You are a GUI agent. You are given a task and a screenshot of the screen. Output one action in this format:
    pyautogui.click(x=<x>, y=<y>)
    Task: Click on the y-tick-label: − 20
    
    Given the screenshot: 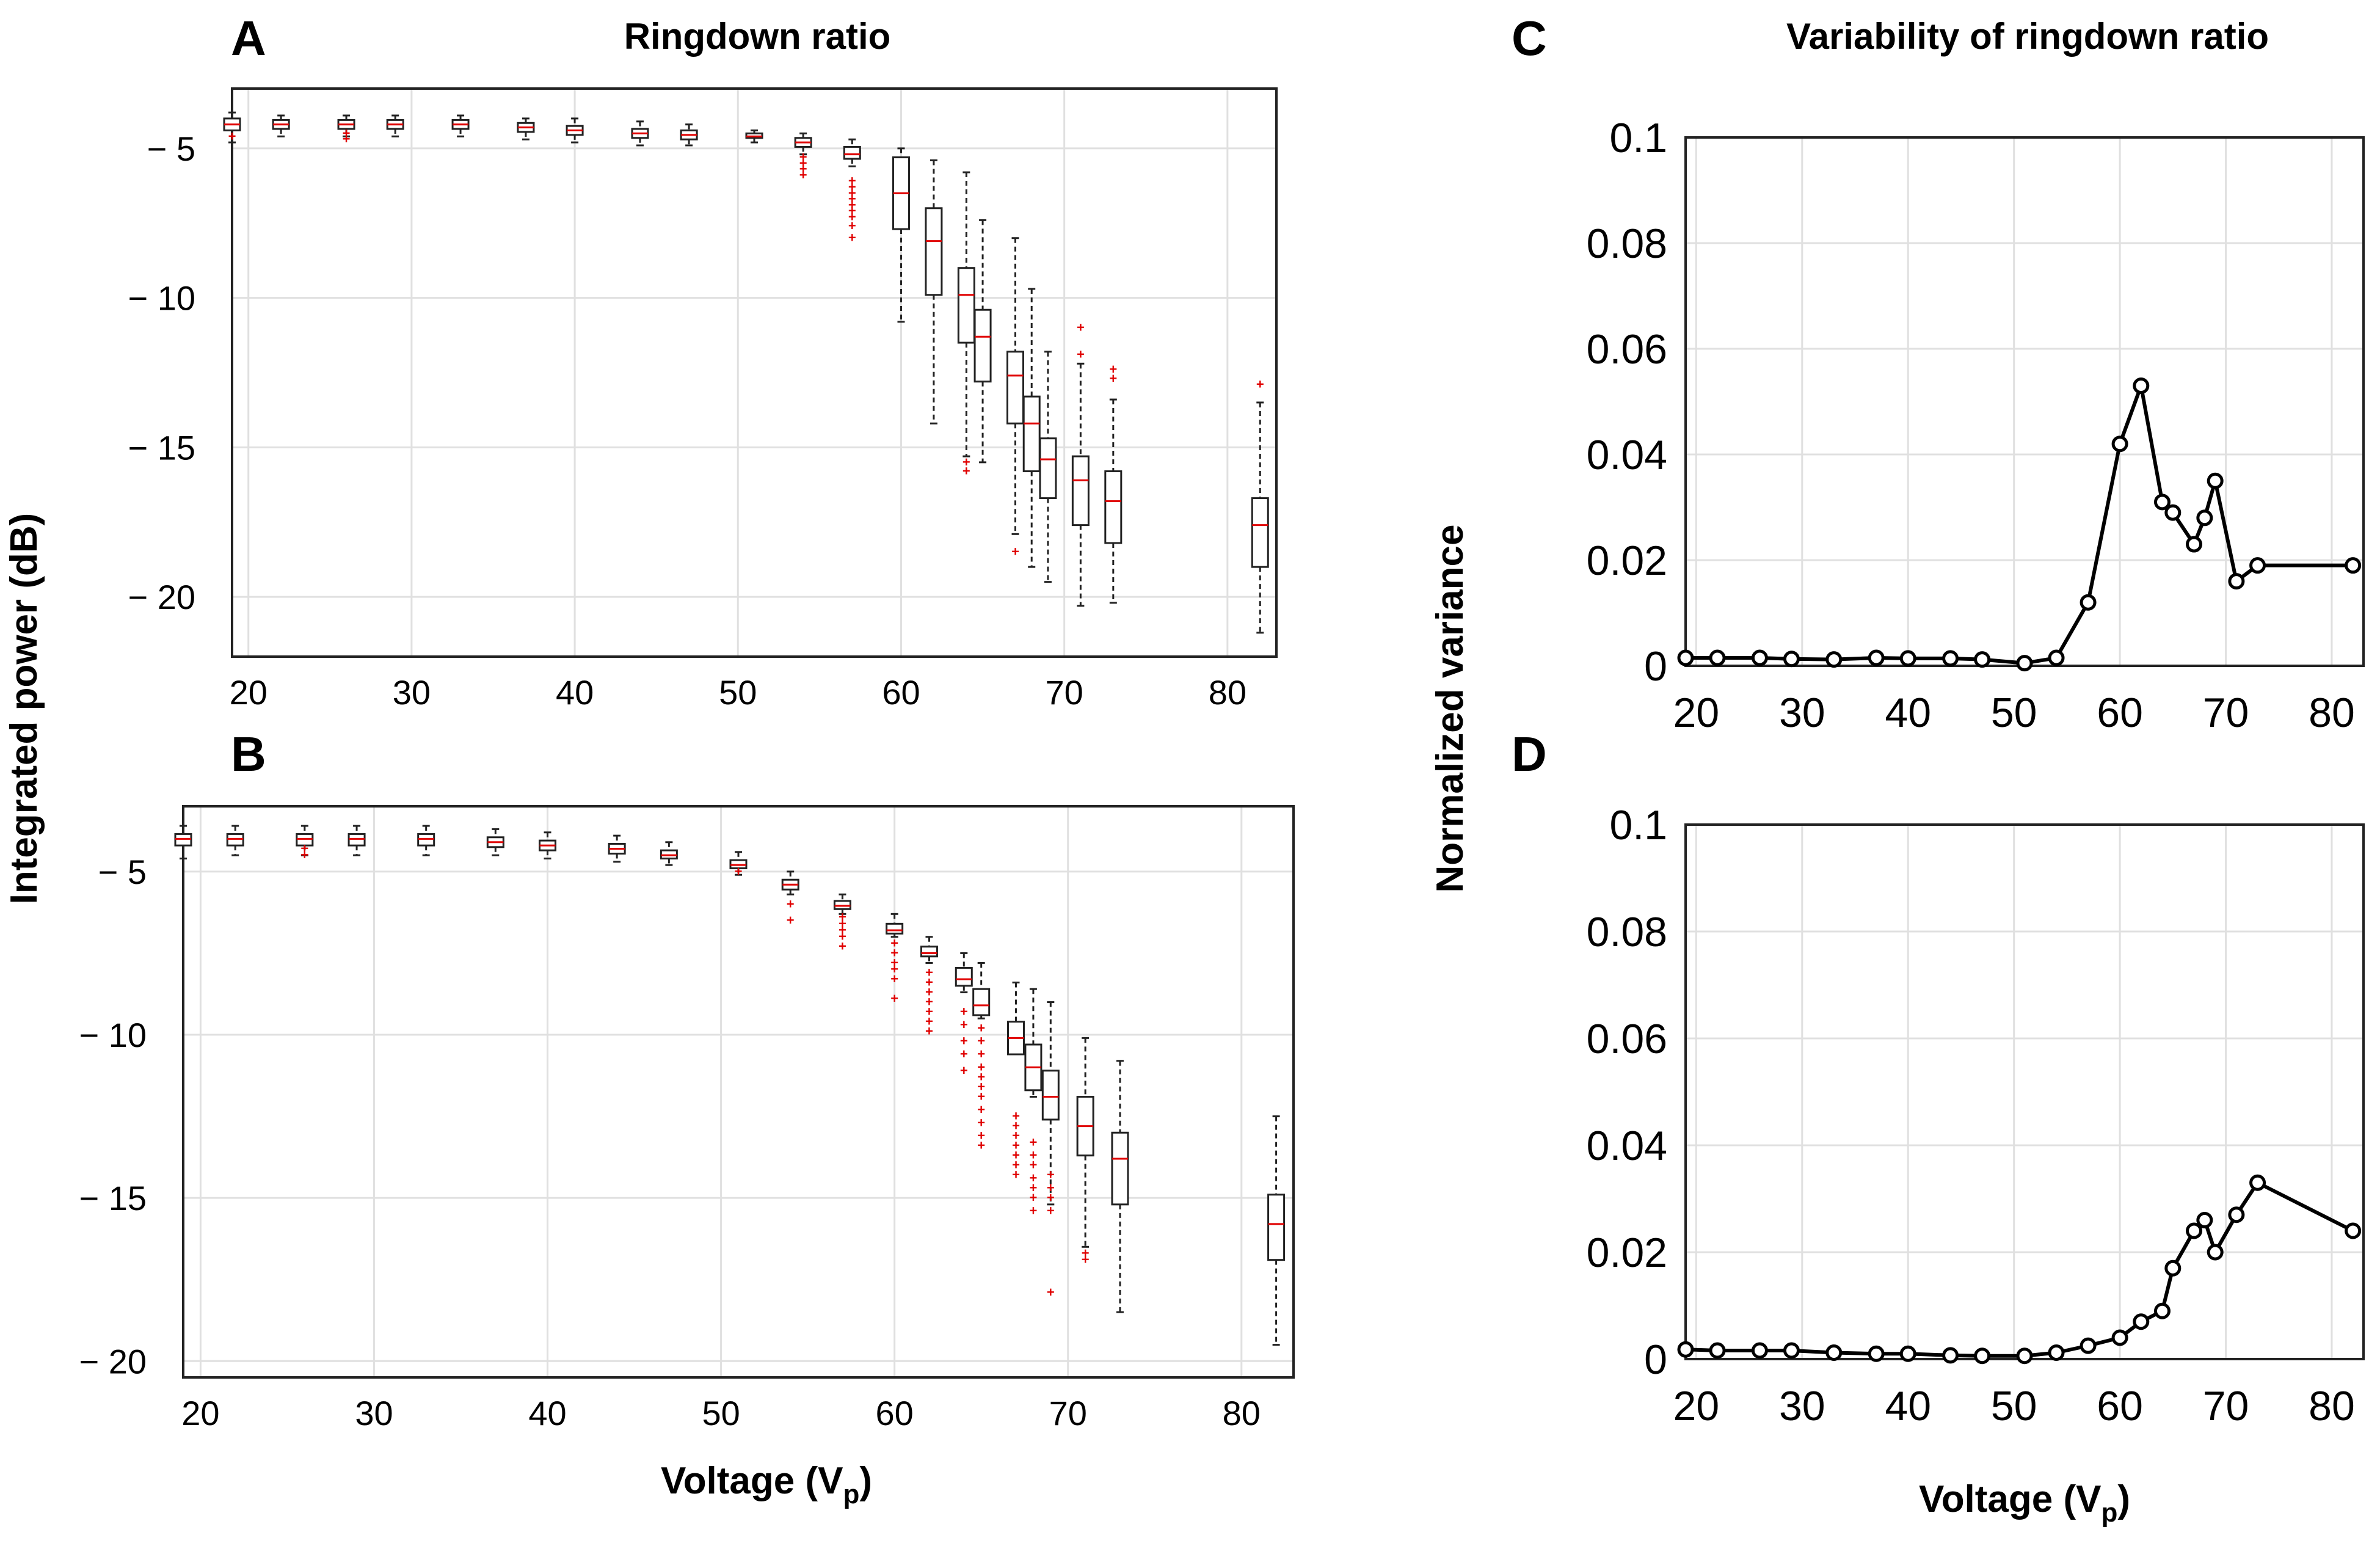 What is the action you would take?
    pyautogui.click(x=161, y=597)
    